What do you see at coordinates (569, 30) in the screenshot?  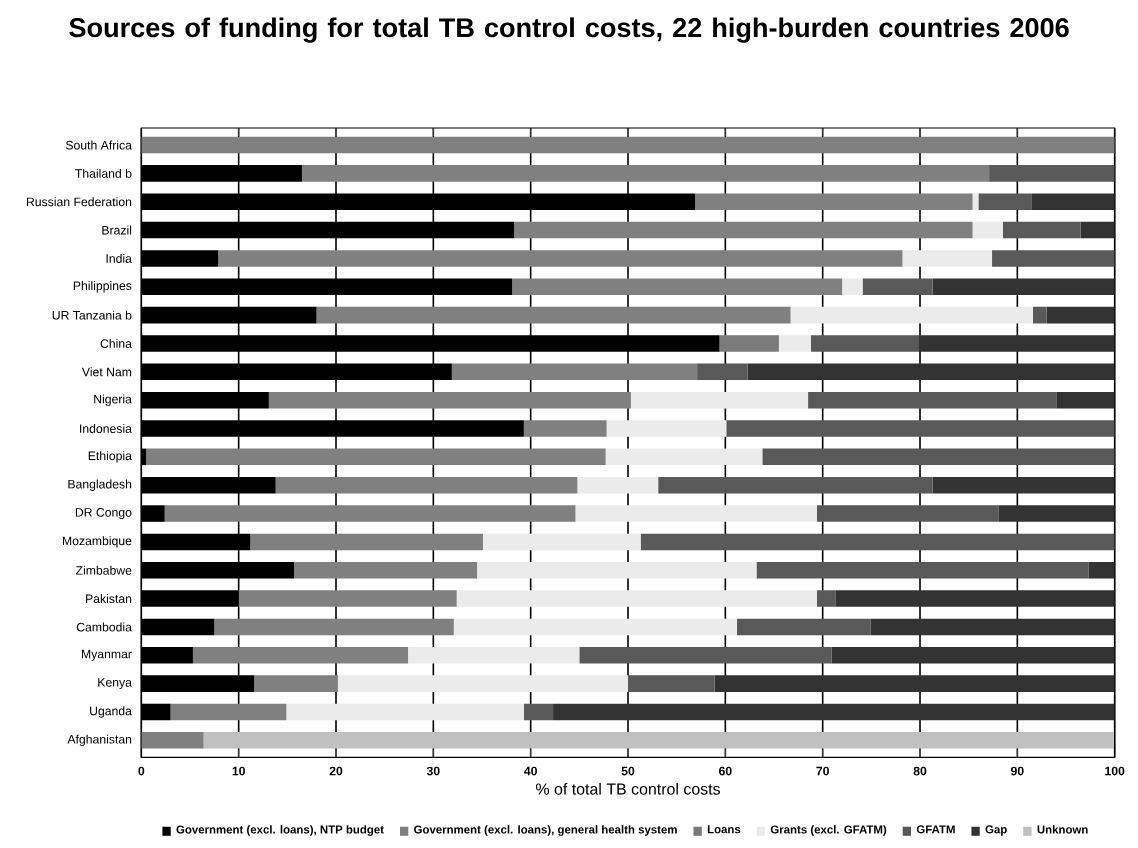 I see `chart-title: Sources of funding for total TB control costs, 22 high-burden countries 2006` at bounding box center [569, 30].